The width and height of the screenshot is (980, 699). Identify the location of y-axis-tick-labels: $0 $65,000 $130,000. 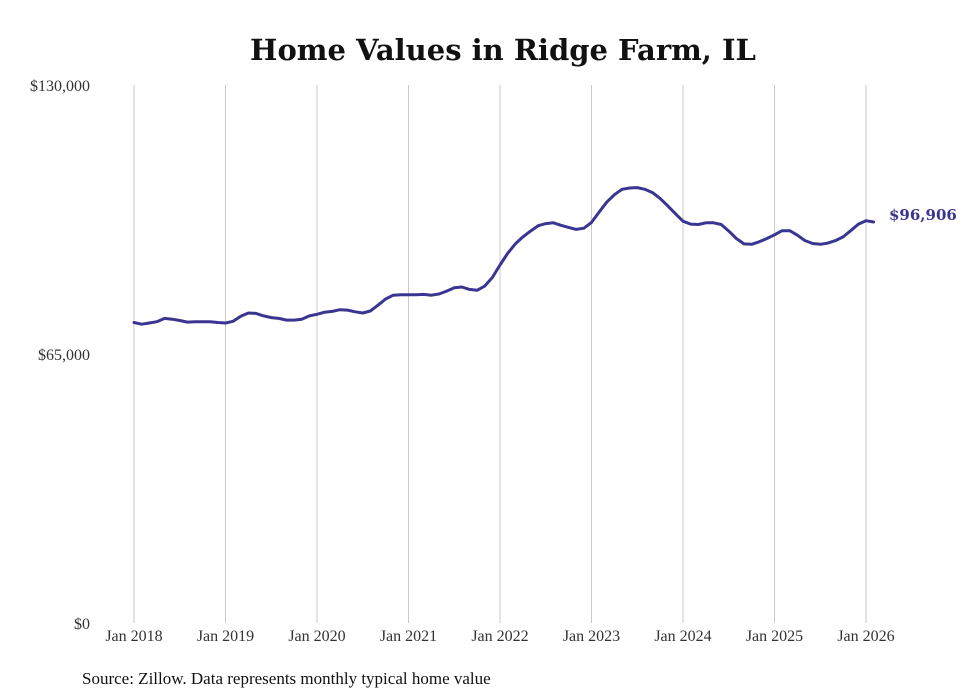
(60, 355).